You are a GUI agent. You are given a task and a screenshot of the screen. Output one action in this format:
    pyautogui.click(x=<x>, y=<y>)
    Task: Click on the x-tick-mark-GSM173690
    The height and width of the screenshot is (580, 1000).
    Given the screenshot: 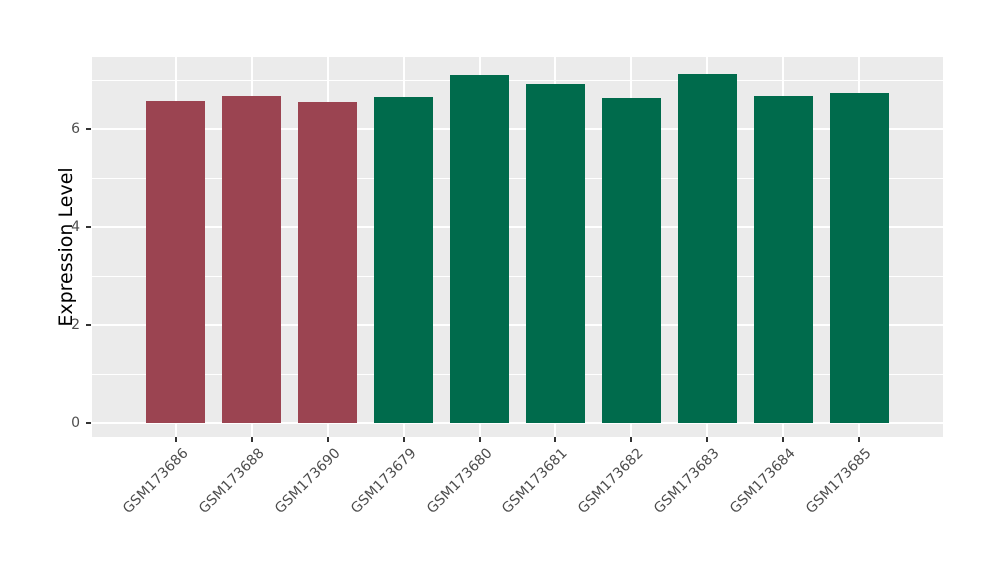 What is the action you would take?
    pyautogui.click(x=327, y=439)
    